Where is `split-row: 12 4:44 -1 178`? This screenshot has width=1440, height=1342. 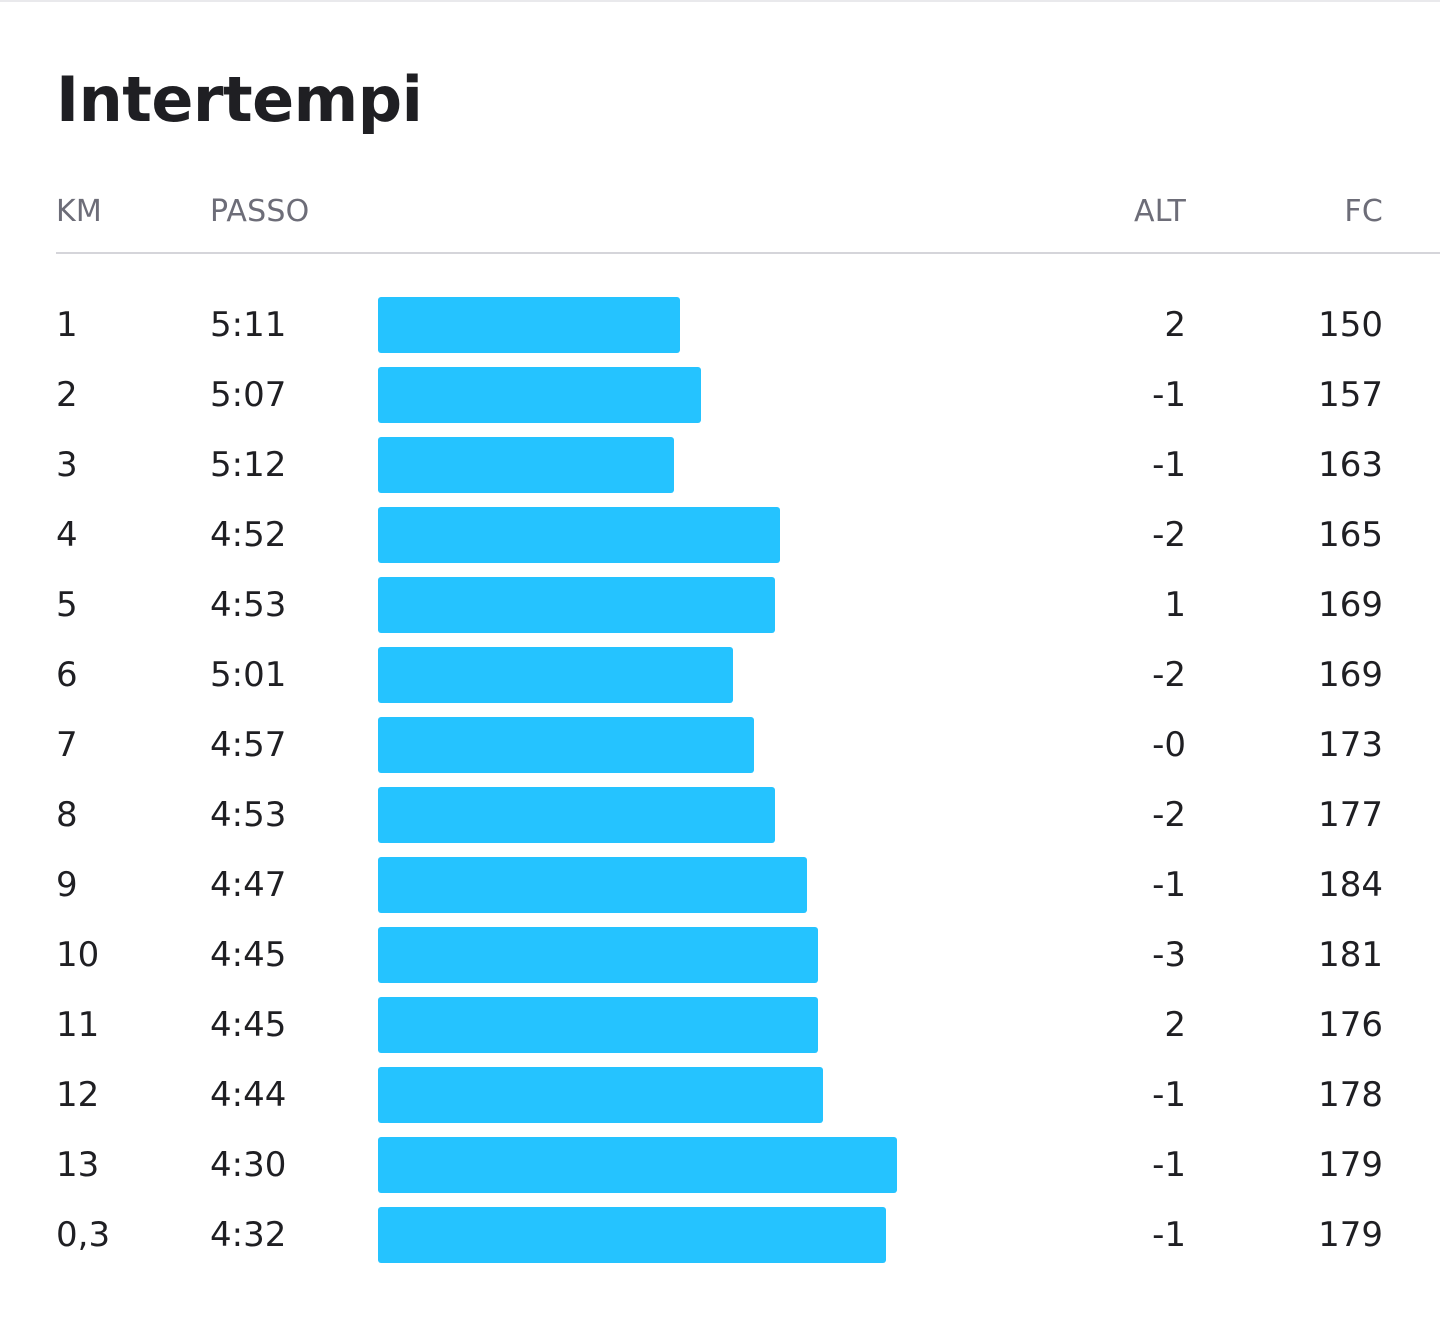 split-row: 12 4:44 -1 178 is located at coordinates (720, 1095).